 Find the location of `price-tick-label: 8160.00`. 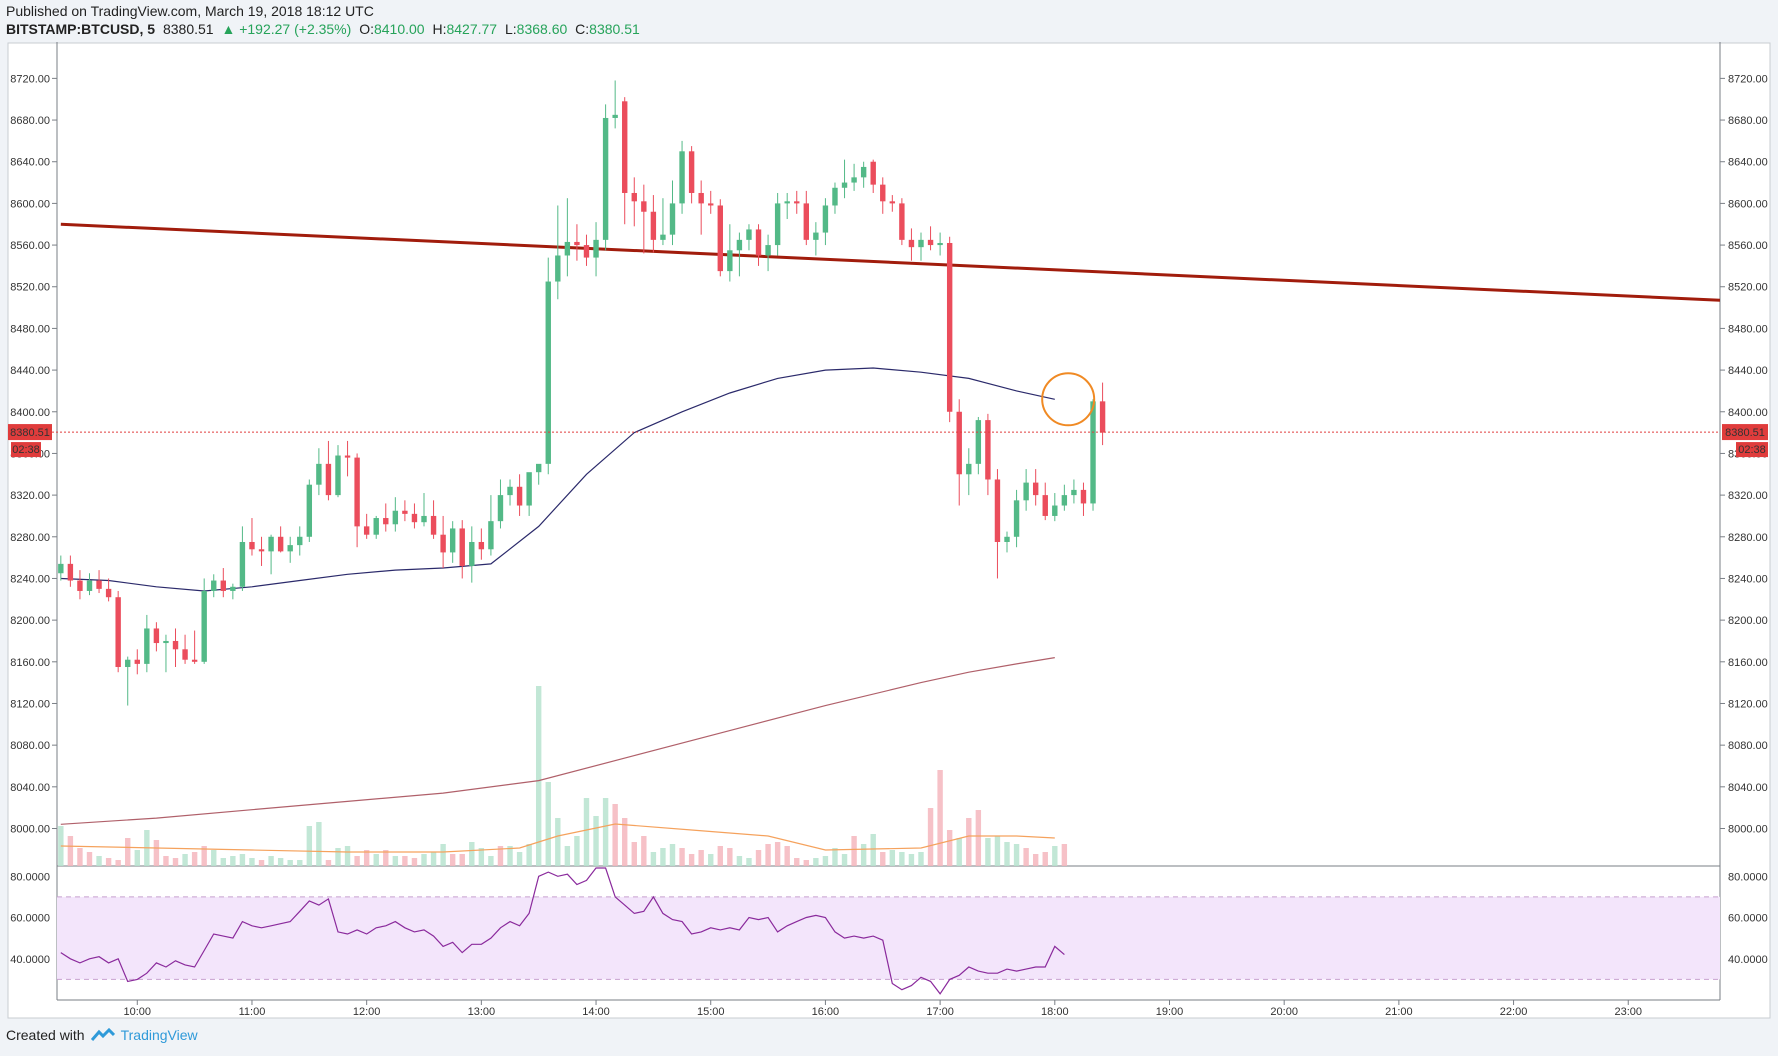

price-tick-label: 8160.00 is located at coordinates (30, 663).